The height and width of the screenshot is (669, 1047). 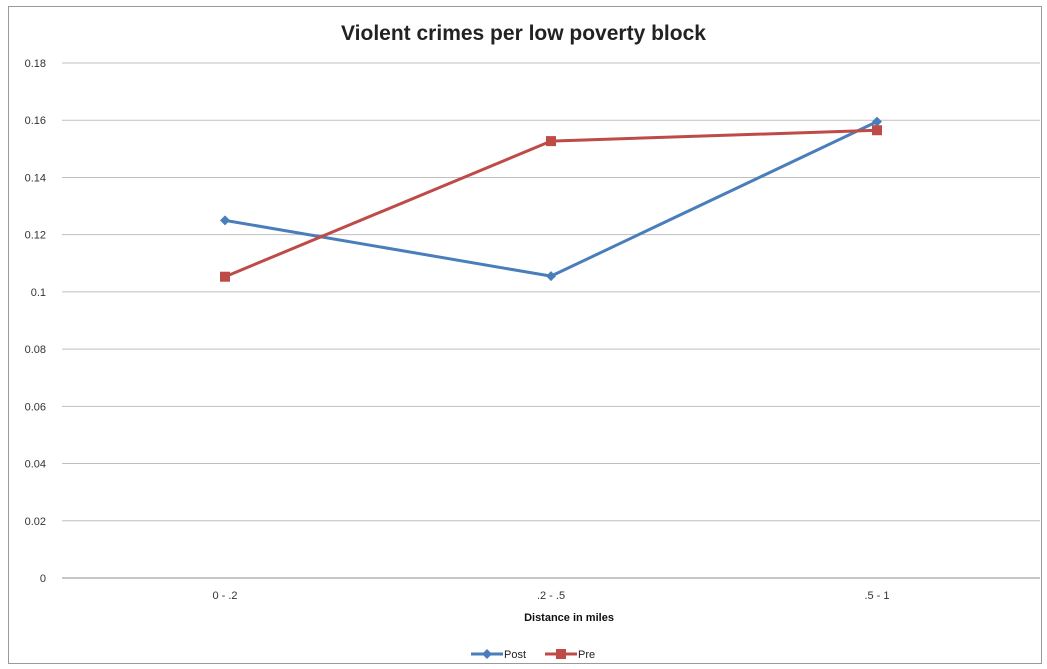 I want to click on x-axis-ticks: 0 - .2 .2 - .5 .5 - 1, so click(x=550, y=596).